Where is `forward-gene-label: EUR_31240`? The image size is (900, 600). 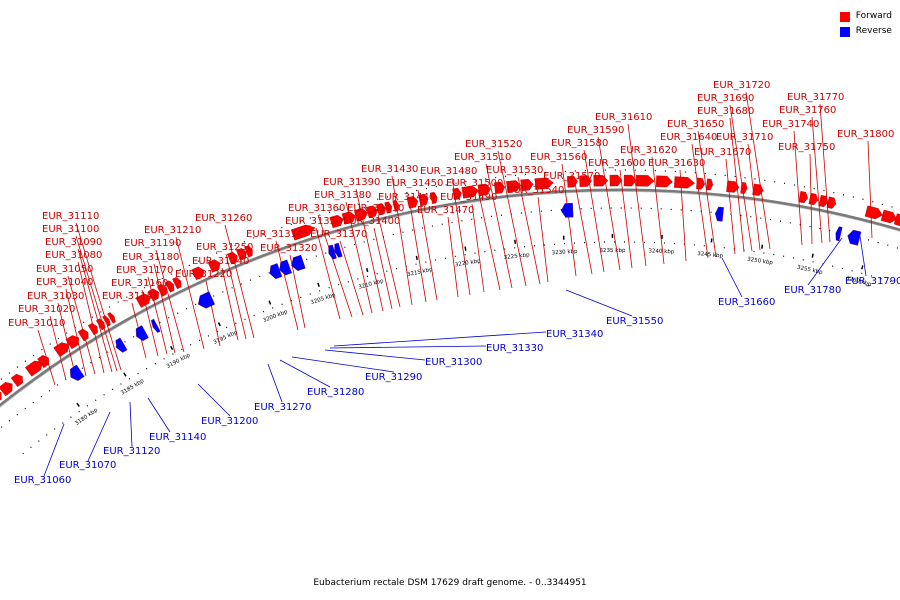
forward-gene-label: EUR_31240 is located at coordinates (220, 261).